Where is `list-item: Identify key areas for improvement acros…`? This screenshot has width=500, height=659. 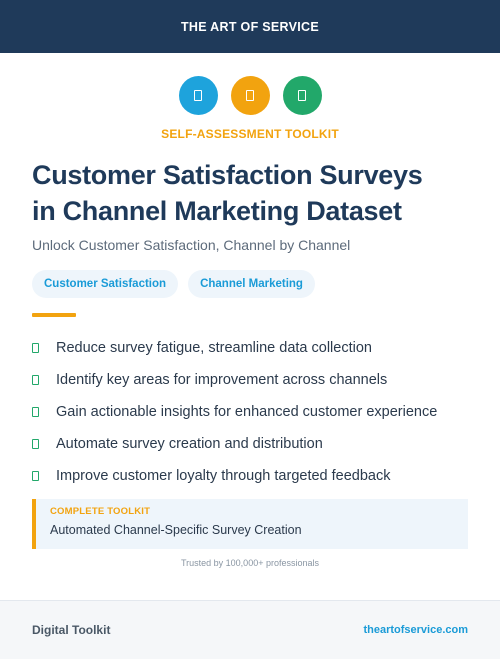 list-item: Identify key areas for improvement acros… is located at coordinates (257, 380).